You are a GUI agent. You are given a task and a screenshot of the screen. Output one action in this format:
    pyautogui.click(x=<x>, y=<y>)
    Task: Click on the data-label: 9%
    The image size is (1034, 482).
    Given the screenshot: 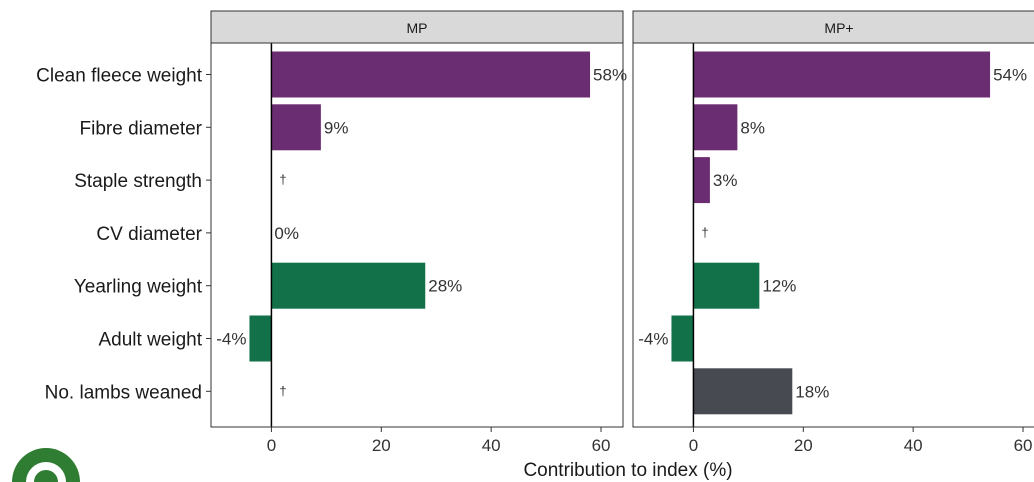 What is the action you would take?
    pyautogui.click(x=336, y=127)
    